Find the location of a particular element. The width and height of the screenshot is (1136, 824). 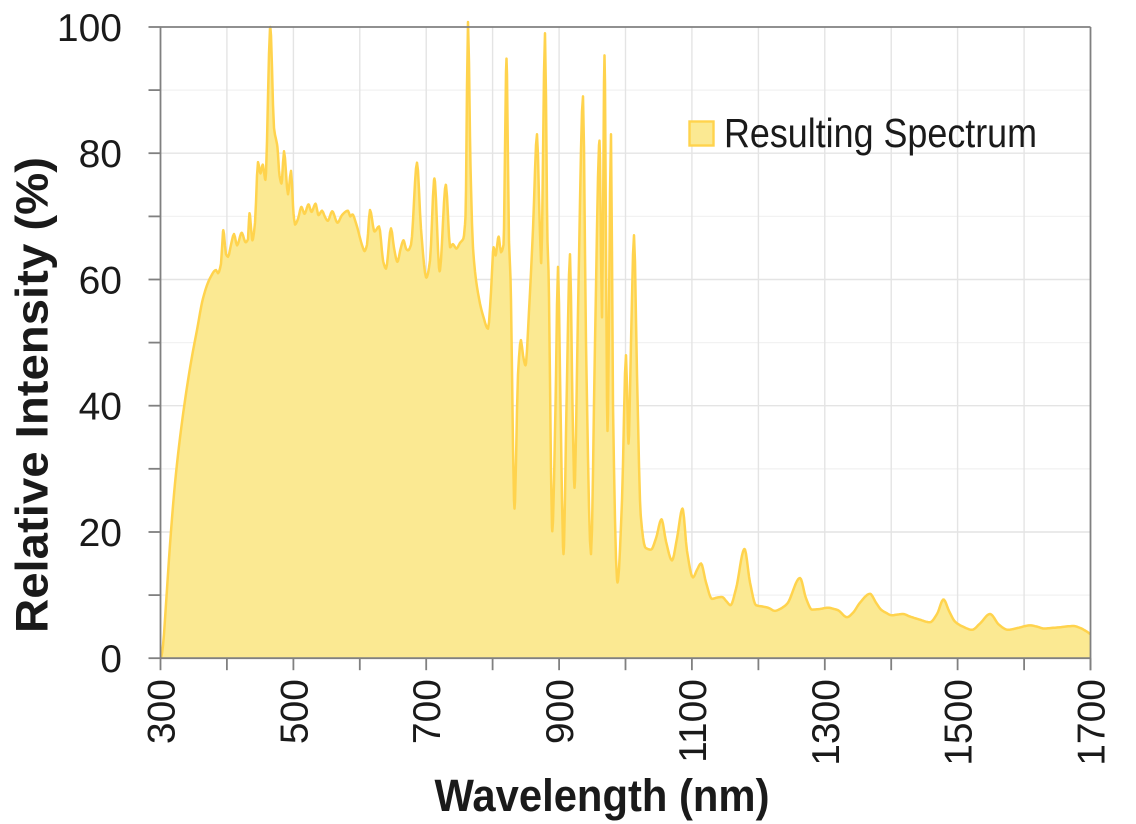

svg-text: 80 is located at coordinates (100, 154).